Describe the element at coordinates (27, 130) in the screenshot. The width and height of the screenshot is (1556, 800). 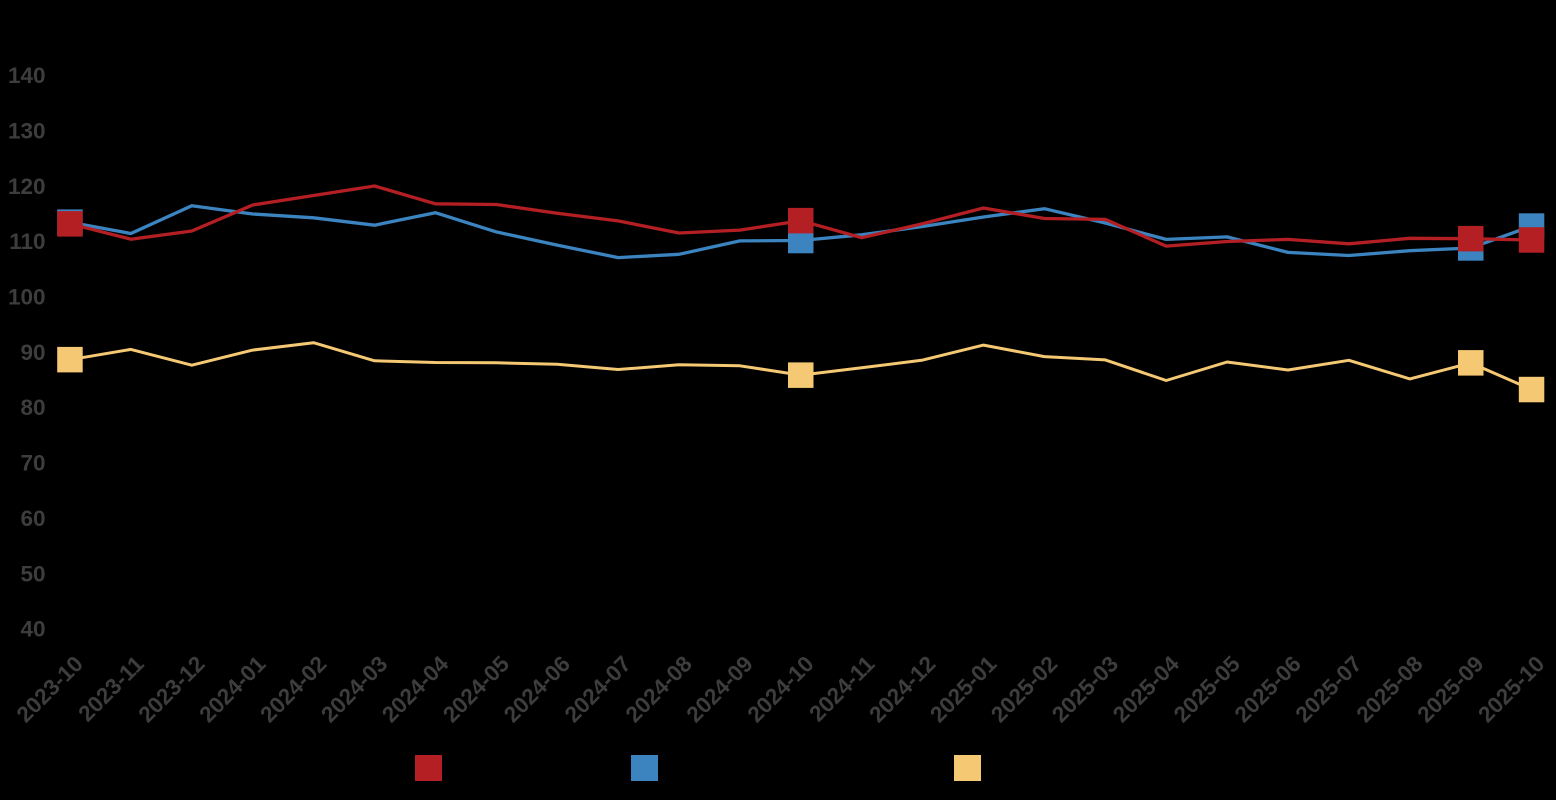
I see `svg-text: 130` at that location.